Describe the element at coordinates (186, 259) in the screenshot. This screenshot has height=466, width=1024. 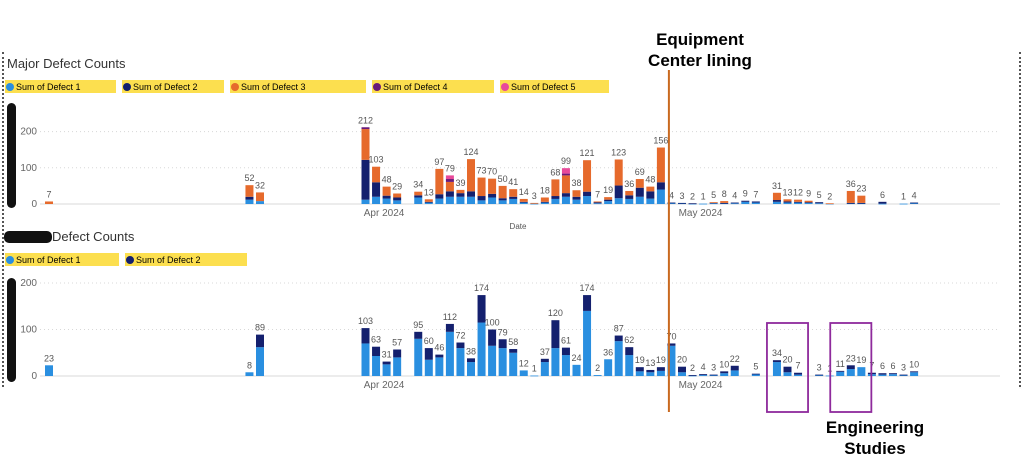
I see `legend-item-defect2-b: Sum of Defect 2` at that location.